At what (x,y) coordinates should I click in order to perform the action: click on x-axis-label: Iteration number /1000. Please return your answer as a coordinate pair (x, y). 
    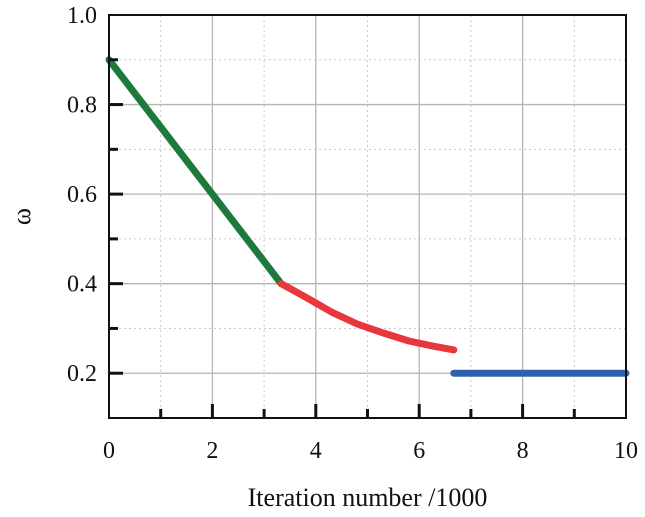
    Looking at the image, I should click on (368, 497).